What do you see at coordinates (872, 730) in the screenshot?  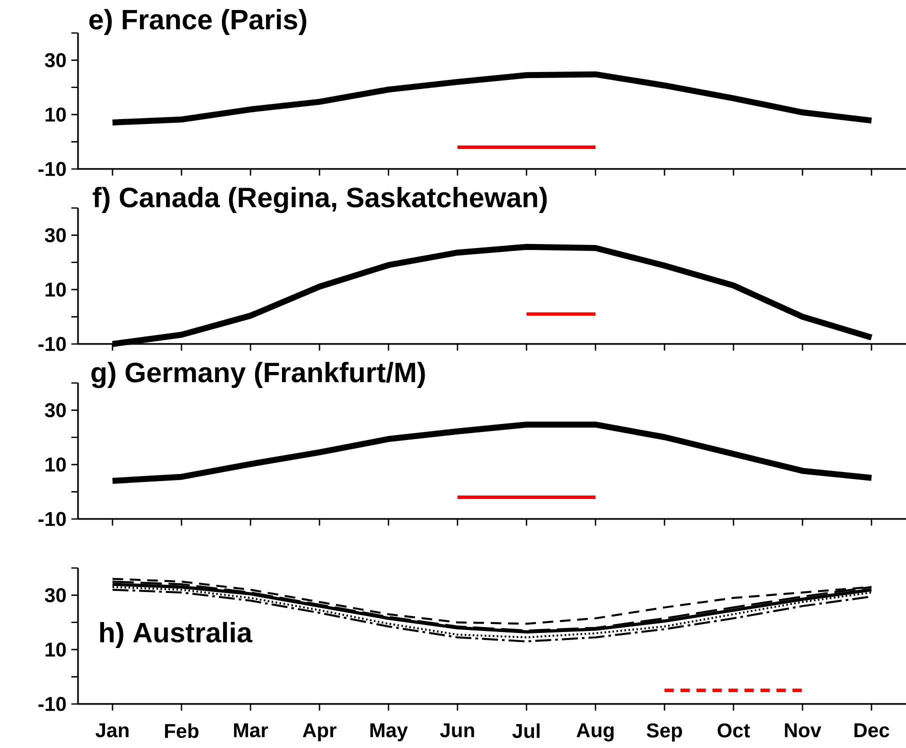 I see `x-tick-label: Dec` at bounding box center [872, 730].